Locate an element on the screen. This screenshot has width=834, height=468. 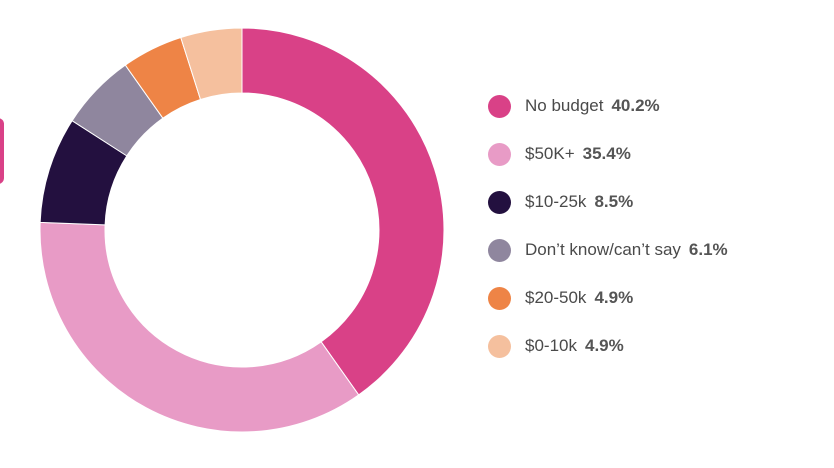
legend-item-10-25k: $10-25k 8.5% is located at coordinates (608, 202).